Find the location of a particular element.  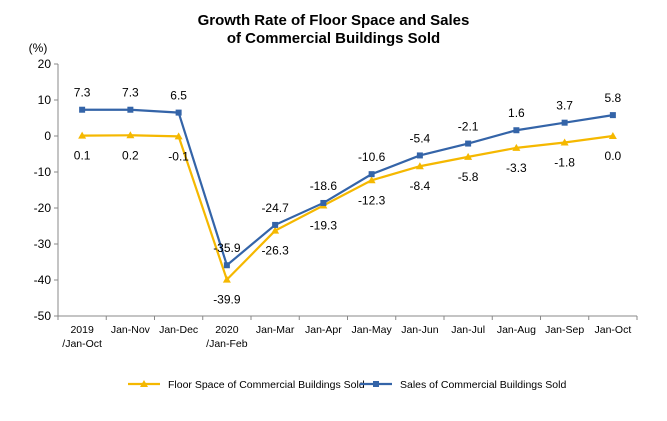

x-tick-label: Jan-Jun is located at coordinates (420, 330).